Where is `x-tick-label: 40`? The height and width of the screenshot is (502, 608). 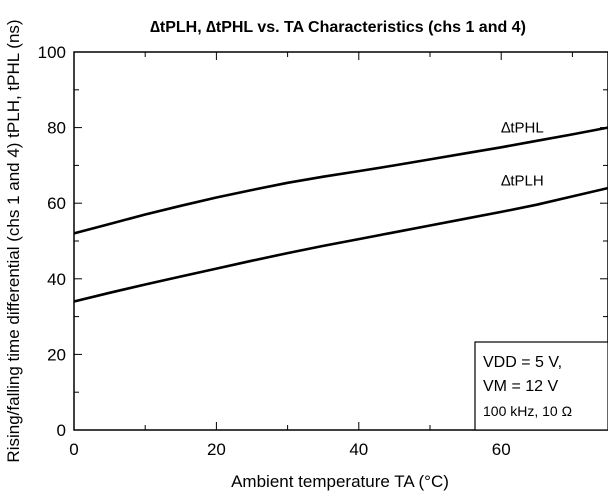
x-tick-label: 40 is located at coordinates (358, 449).